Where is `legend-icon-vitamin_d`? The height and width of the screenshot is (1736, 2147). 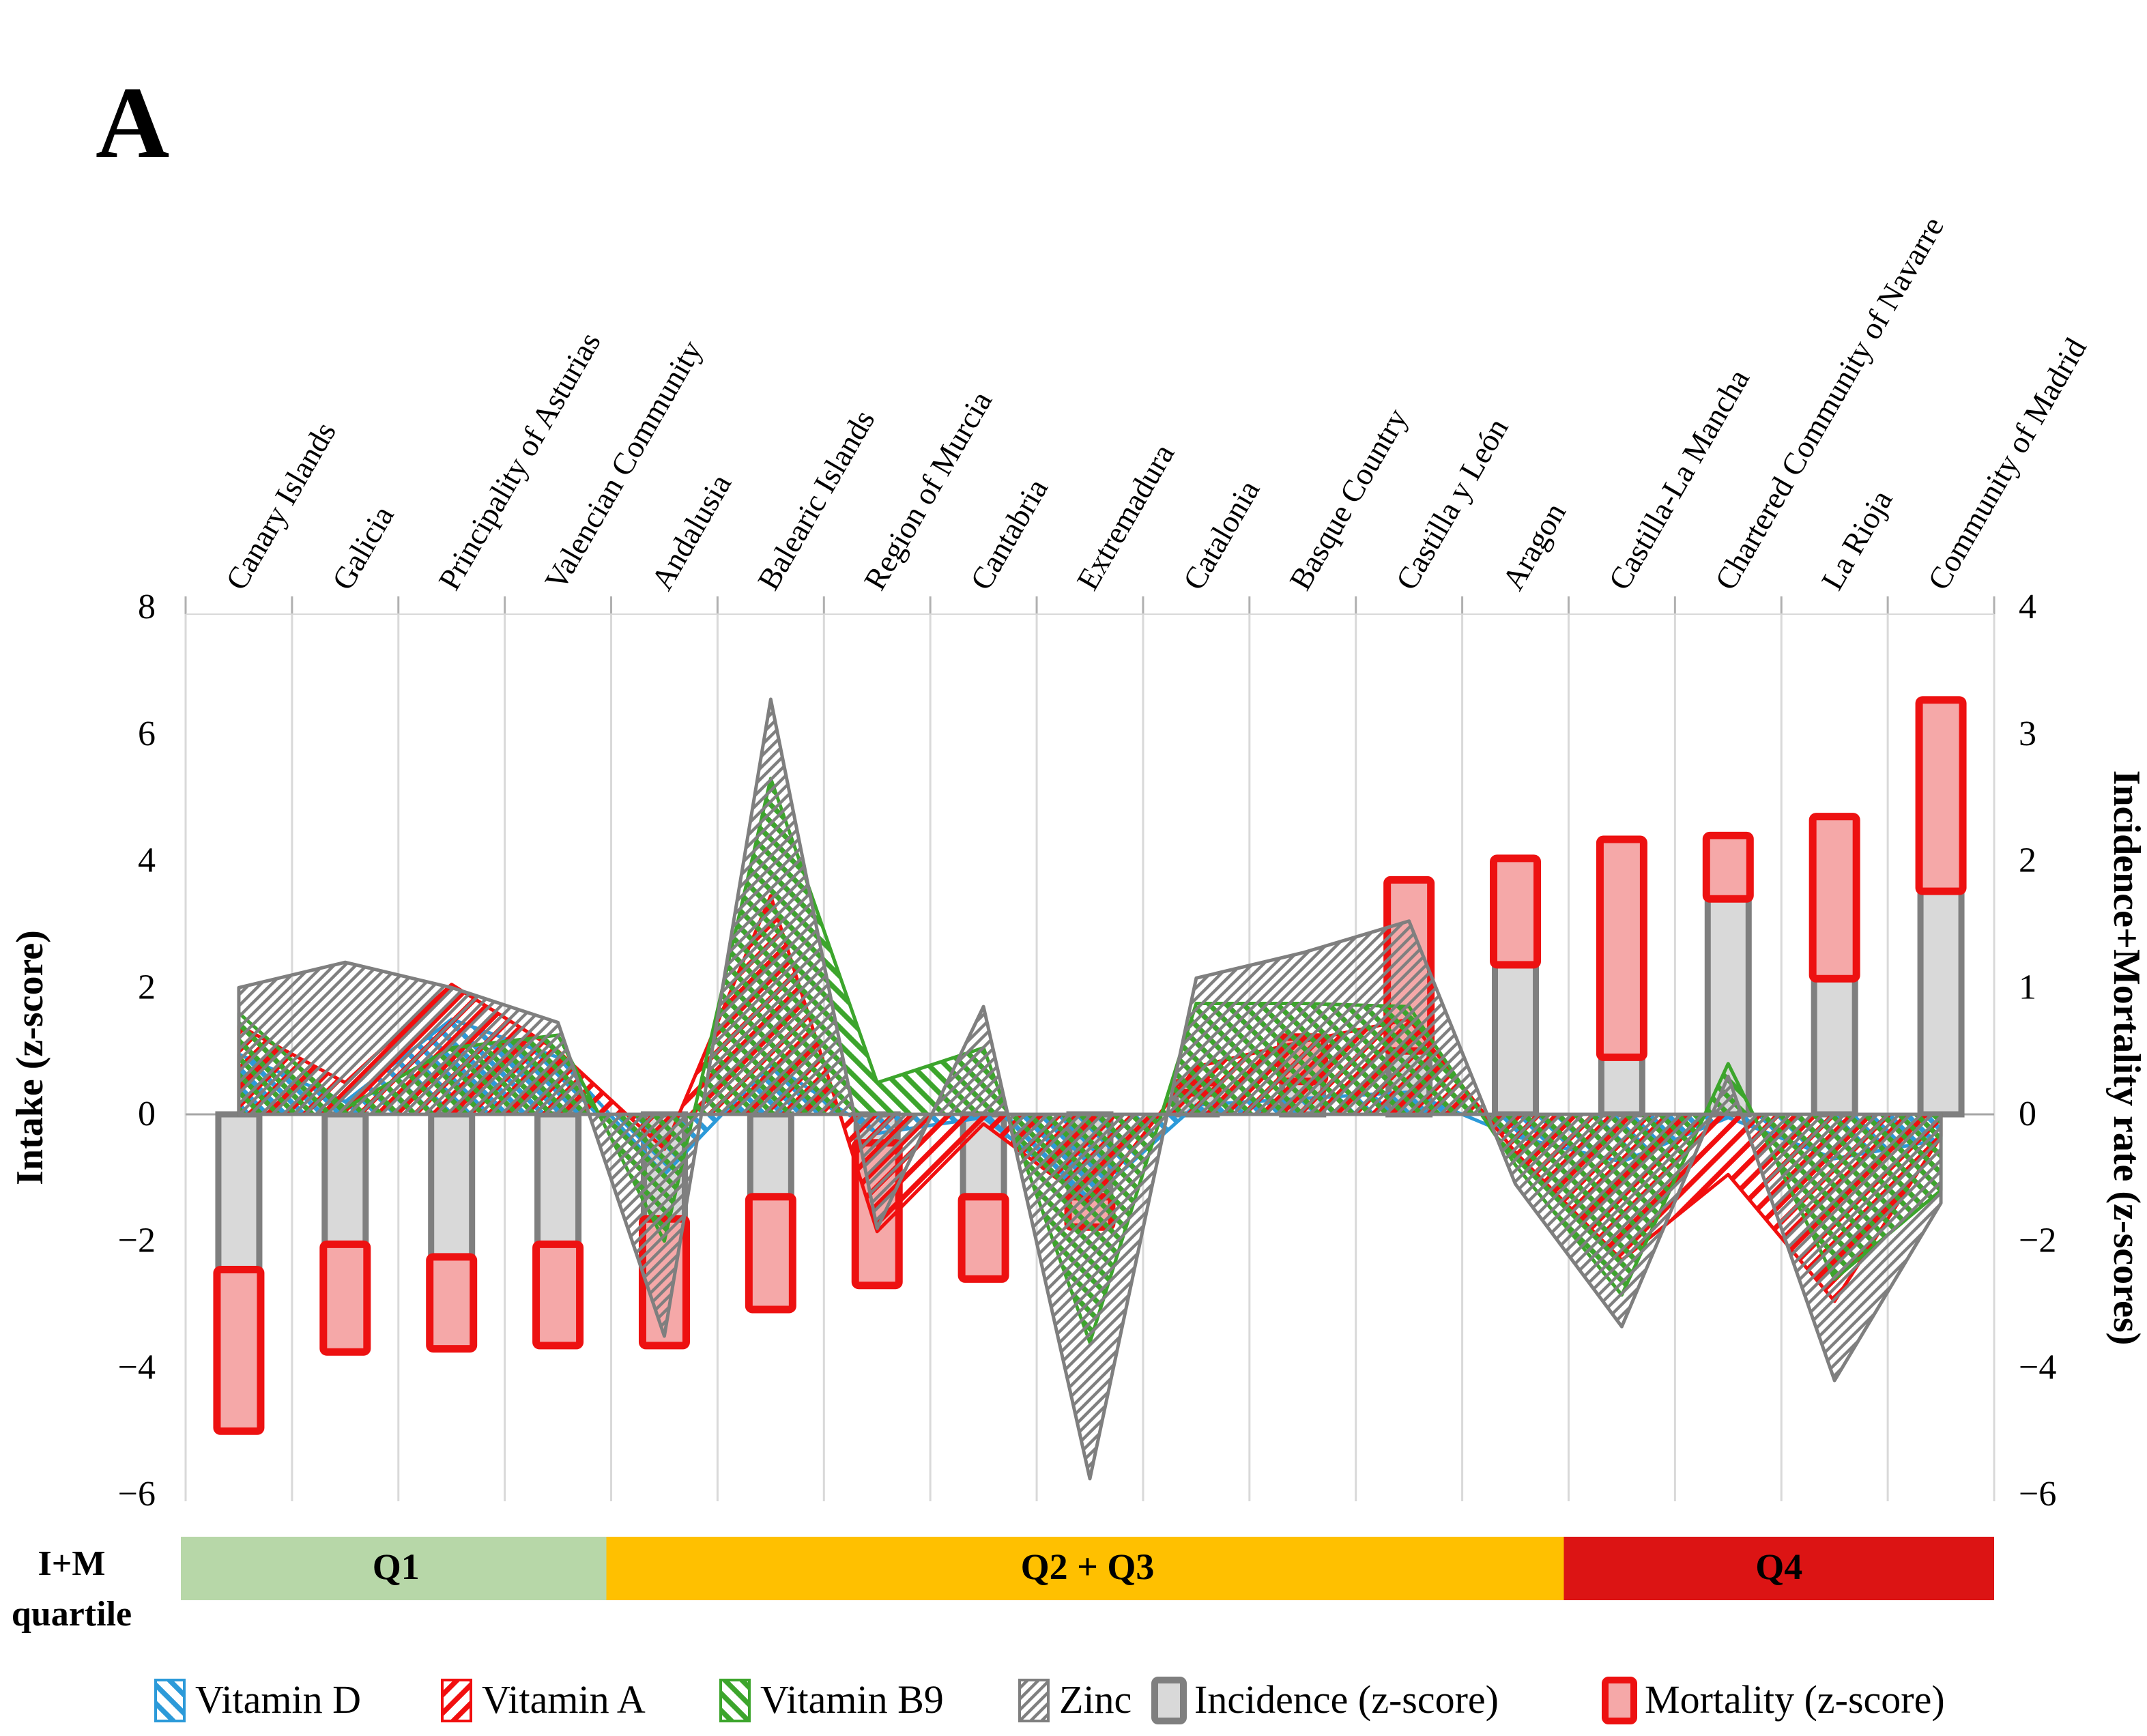 legend-icon-vitamin_d is located at coordinates (170, 1700).